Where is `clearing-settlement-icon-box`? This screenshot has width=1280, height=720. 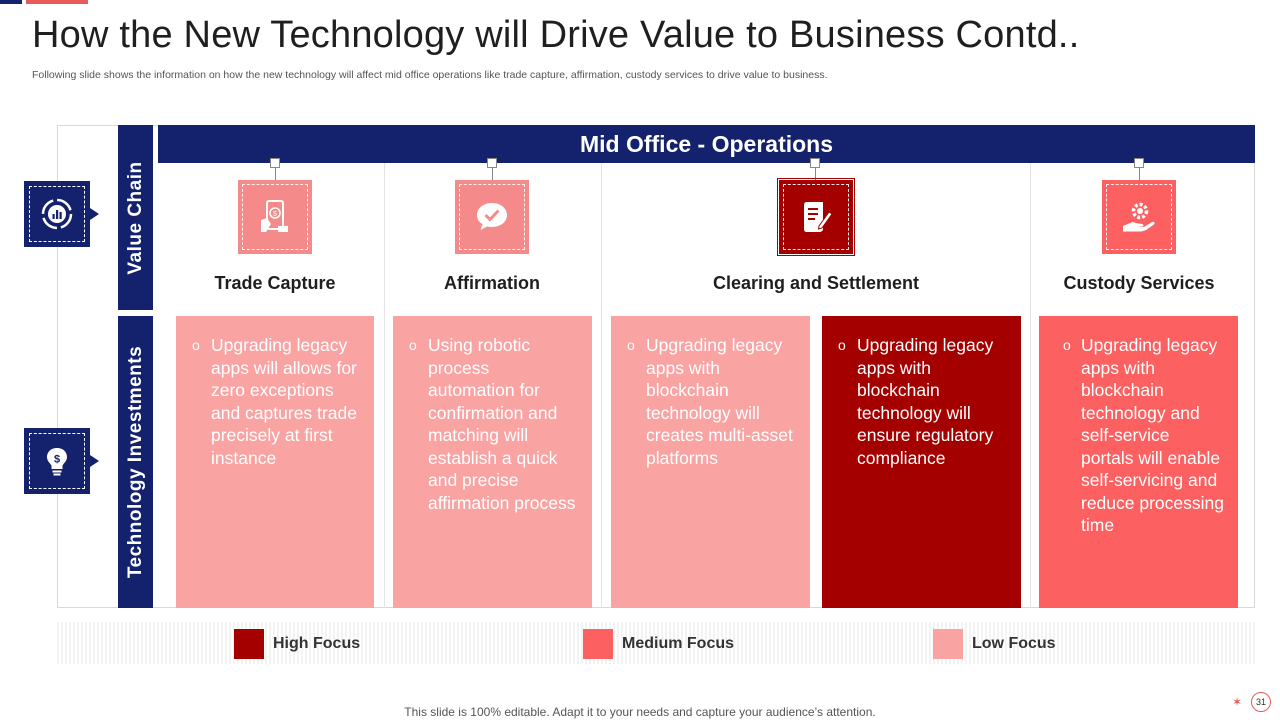
clearing-settlement-icon-box is located at coordinates (816, 217).